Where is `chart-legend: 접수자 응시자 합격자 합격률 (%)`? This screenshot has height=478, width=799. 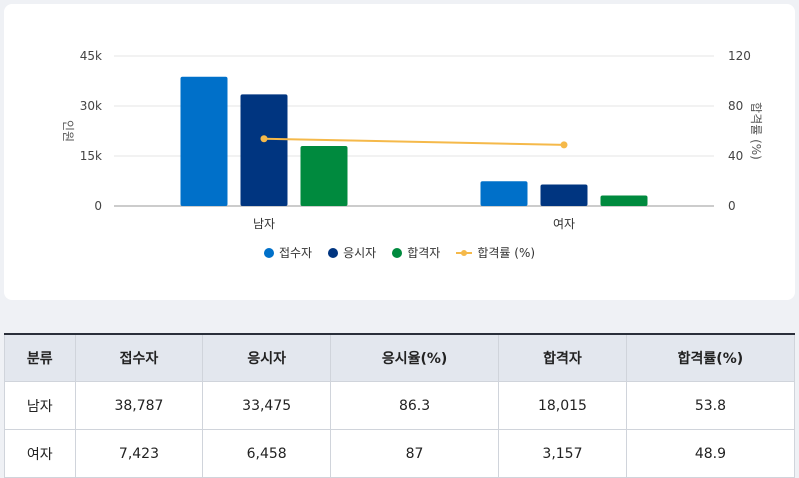 chart-legend: 접수자 응시자 합격자 합격률 (%) is located at coordinates (399, 252).